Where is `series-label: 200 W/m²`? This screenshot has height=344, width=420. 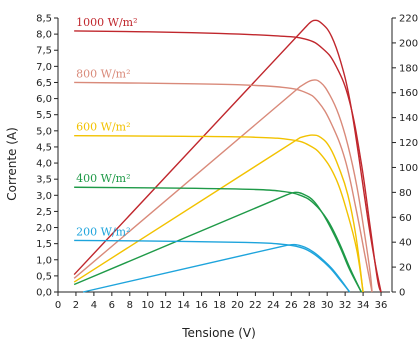 series-label: 200 W/m² is located at coordinates (103, 231).